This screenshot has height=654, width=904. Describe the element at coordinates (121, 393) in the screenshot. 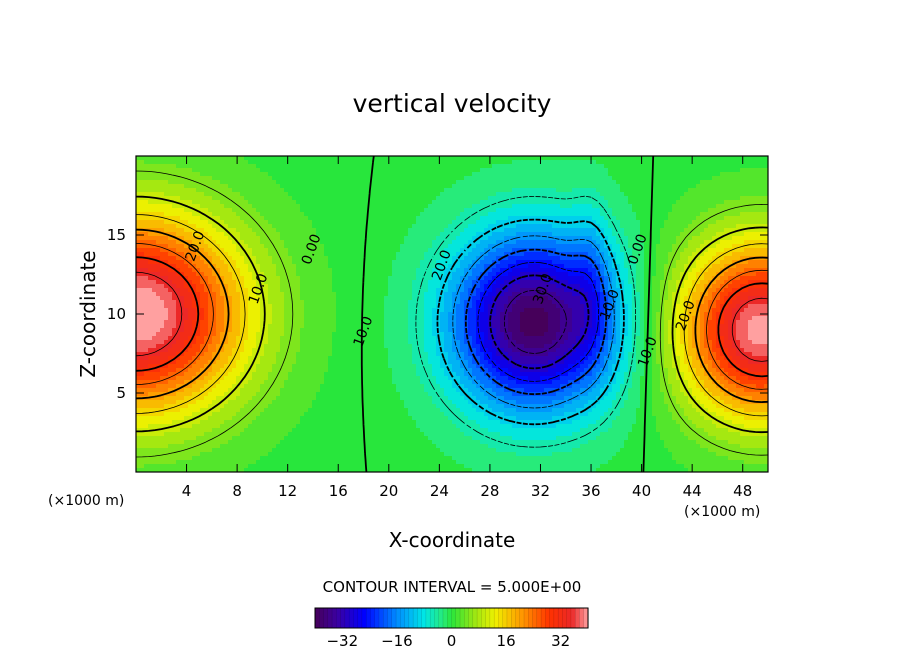

I see `y-tick-label: 5` at that location.